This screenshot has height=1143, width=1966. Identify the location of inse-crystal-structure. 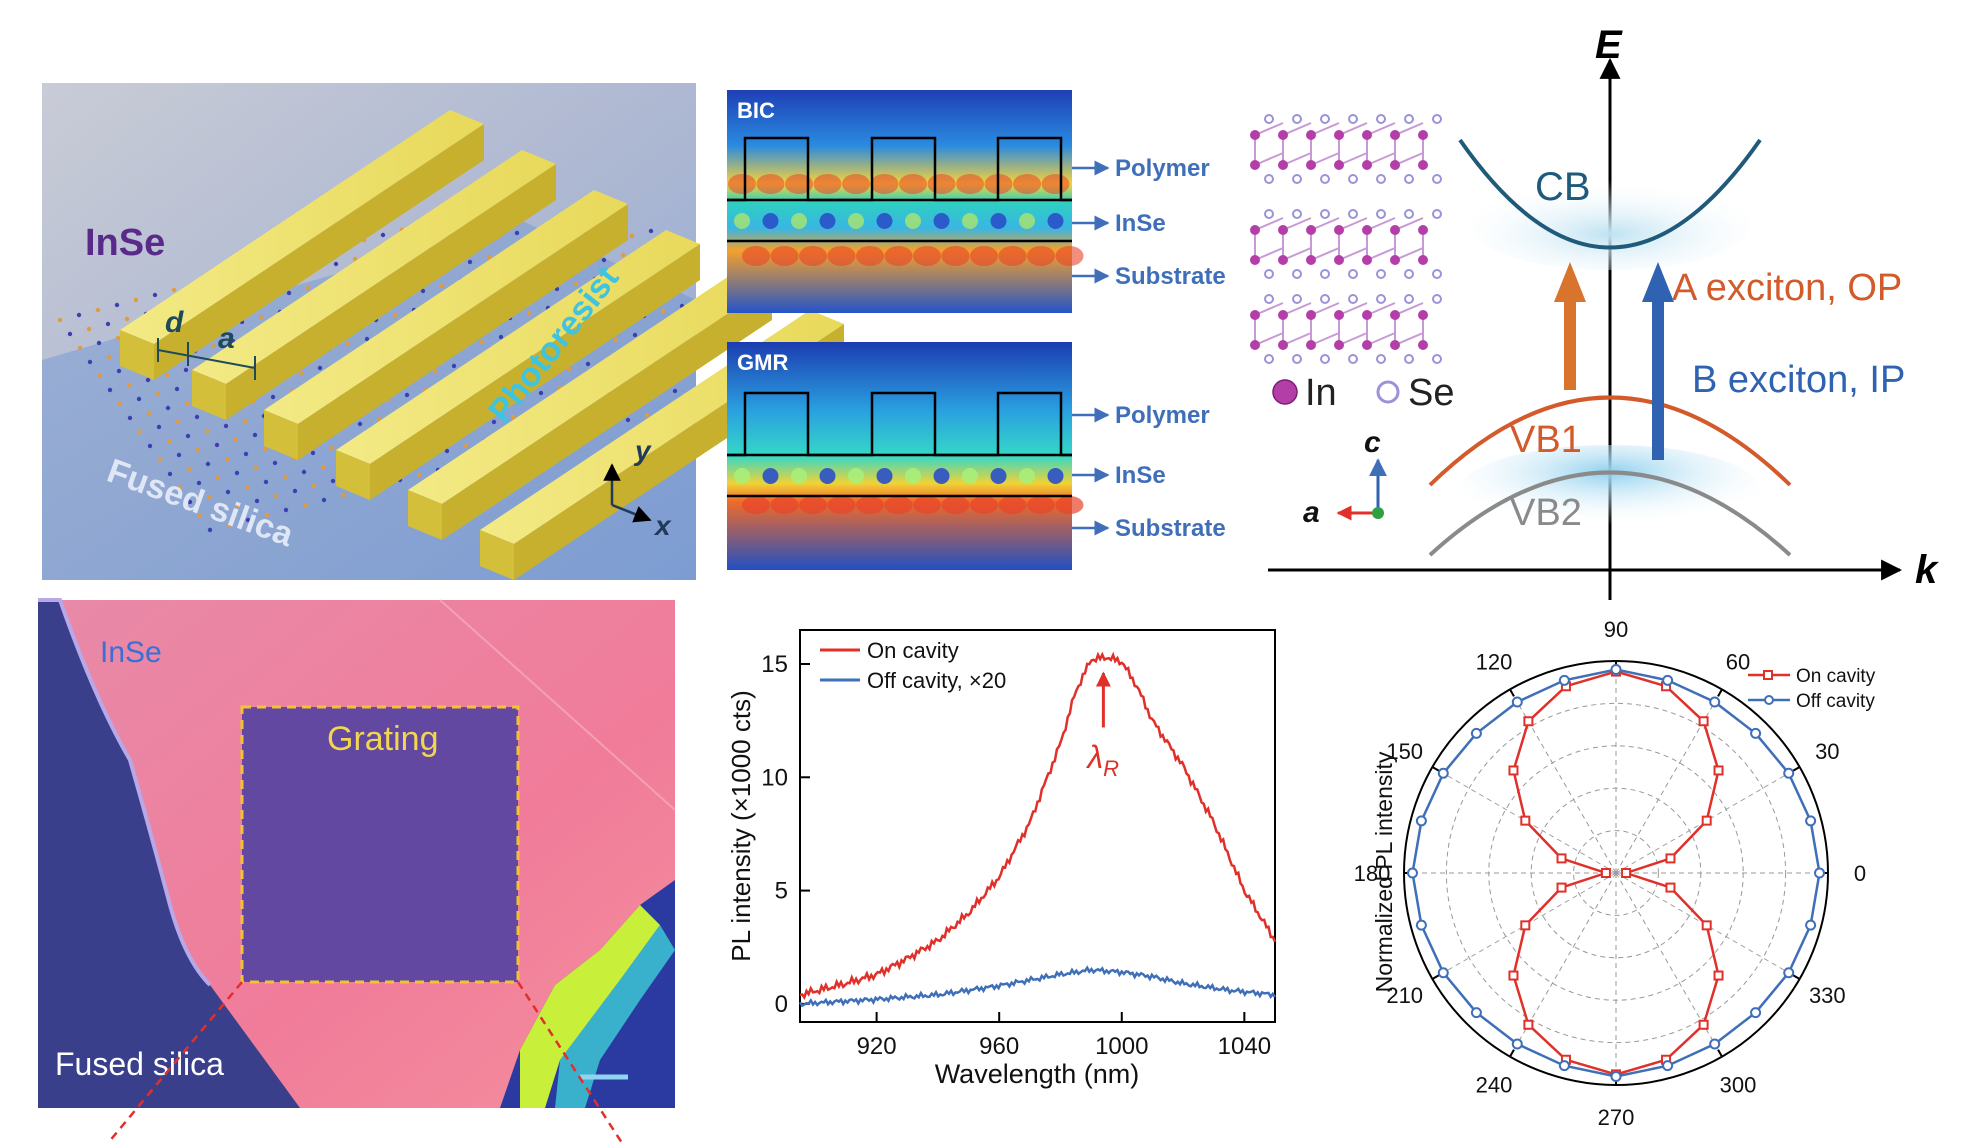
(1346, 239).